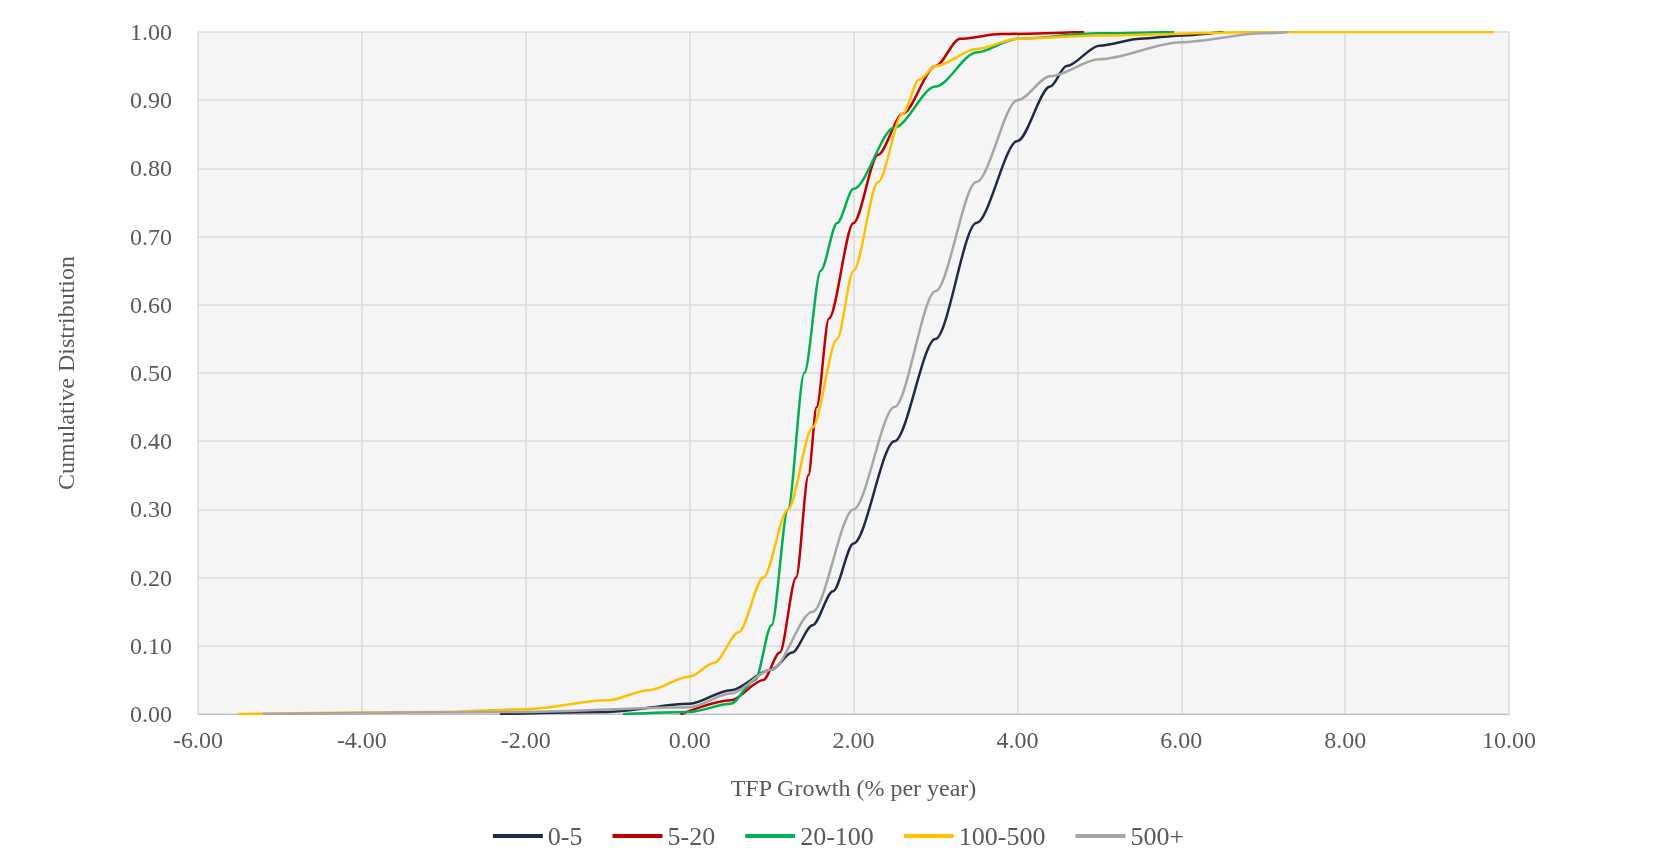  Describe the element at coordinates (151, 168) in the screenshot. I see `y-tick-label: 0.80` at that location.